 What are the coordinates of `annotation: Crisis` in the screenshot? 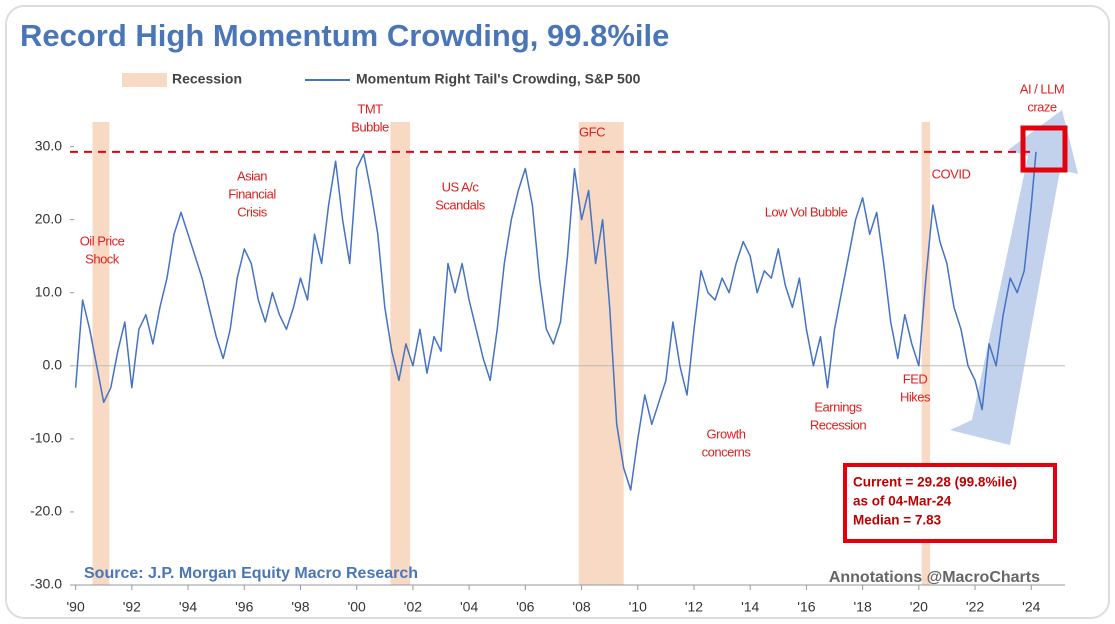 It's located at (252, 211).